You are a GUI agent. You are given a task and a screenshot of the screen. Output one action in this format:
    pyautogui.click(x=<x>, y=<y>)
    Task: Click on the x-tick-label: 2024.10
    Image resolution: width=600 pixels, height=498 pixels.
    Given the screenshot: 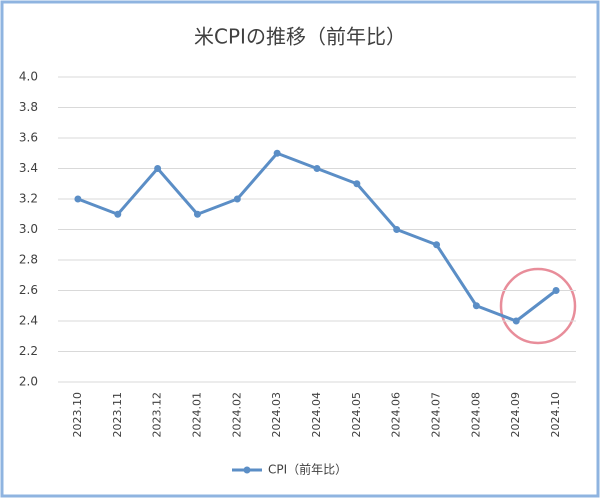 What is the action you would take?
    pyautogui.click(x=555, y=415)
    